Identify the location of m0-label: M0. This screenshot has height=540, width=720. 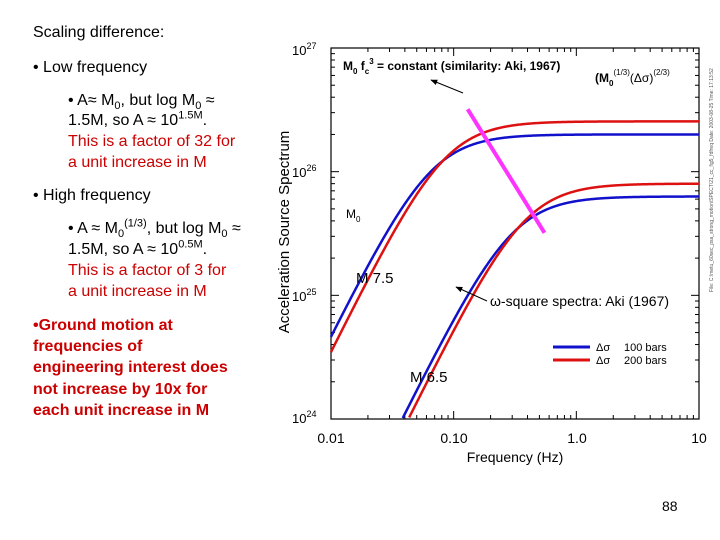
(353, 215).